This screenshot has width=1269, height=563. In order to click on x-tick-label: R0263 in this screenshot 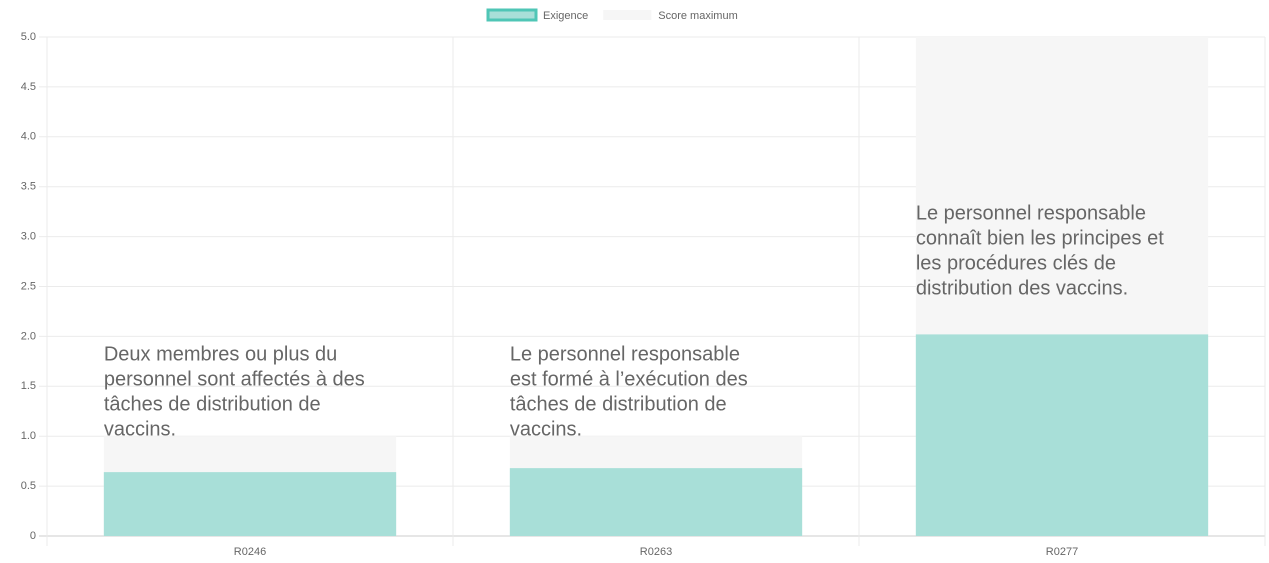, I will do `click(656, 552)`.